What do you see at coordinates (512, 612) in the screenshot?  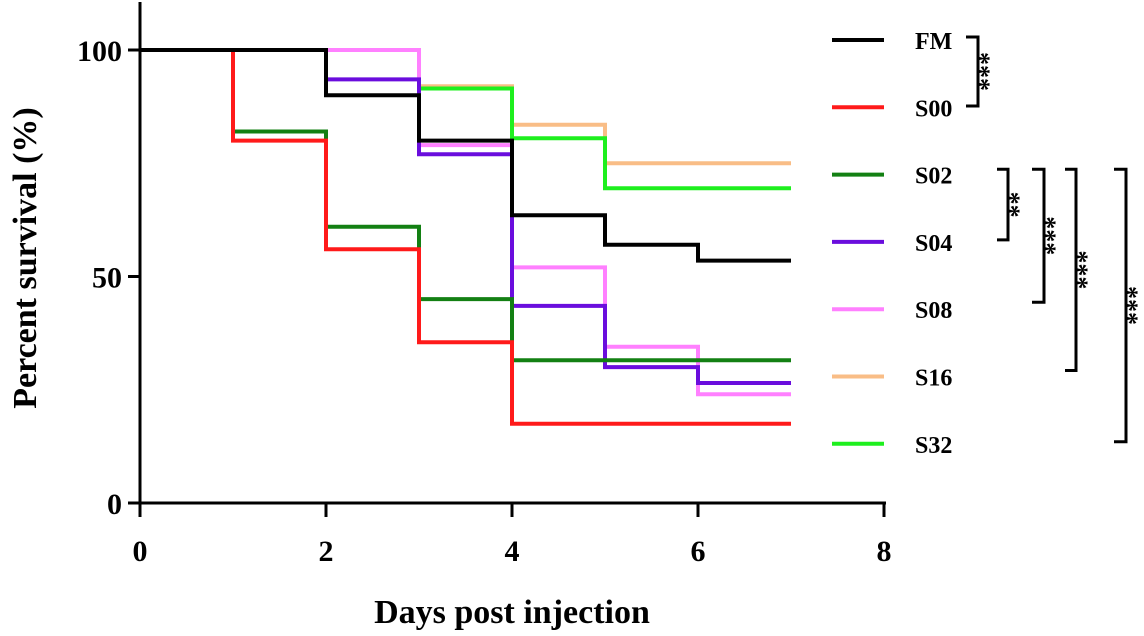 I see `x-axis-title: Days post injection` at bounding box center [512, 612].